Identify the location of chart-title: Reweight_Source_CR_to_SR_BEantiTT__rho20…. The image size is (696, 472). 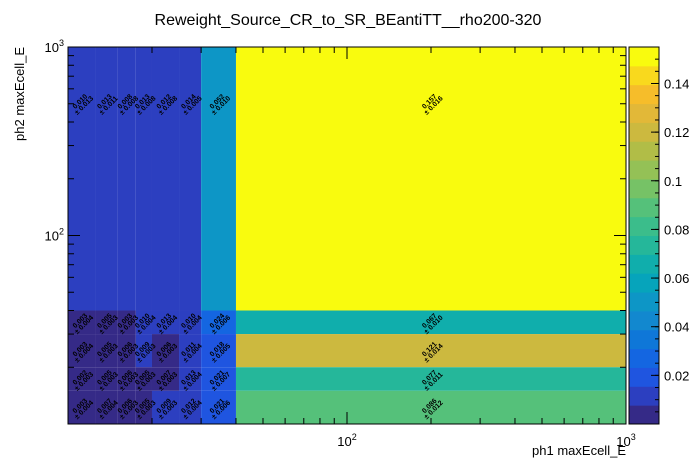
(348, 20).